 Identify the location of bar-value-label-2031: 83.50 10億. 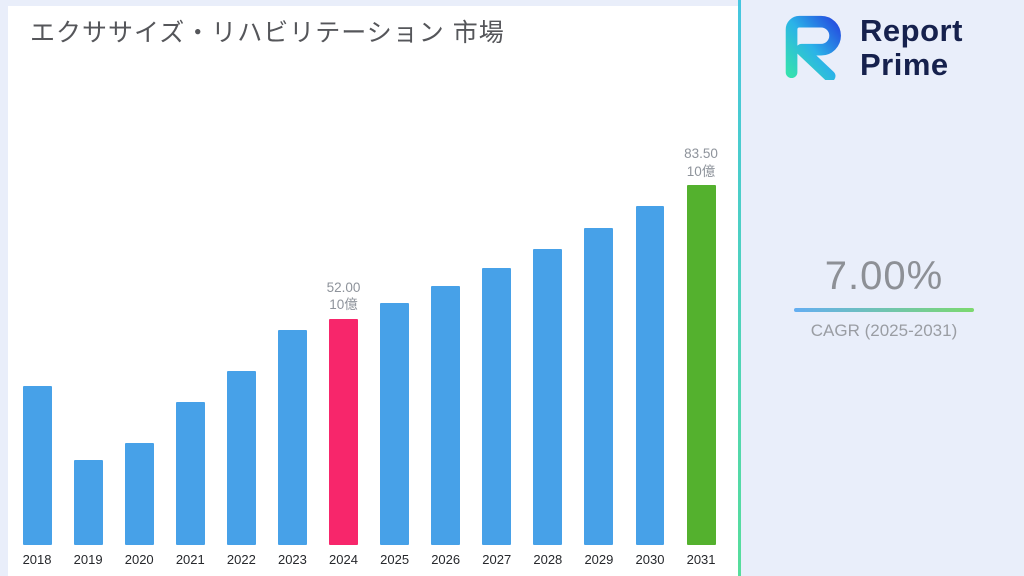
(701, 162).